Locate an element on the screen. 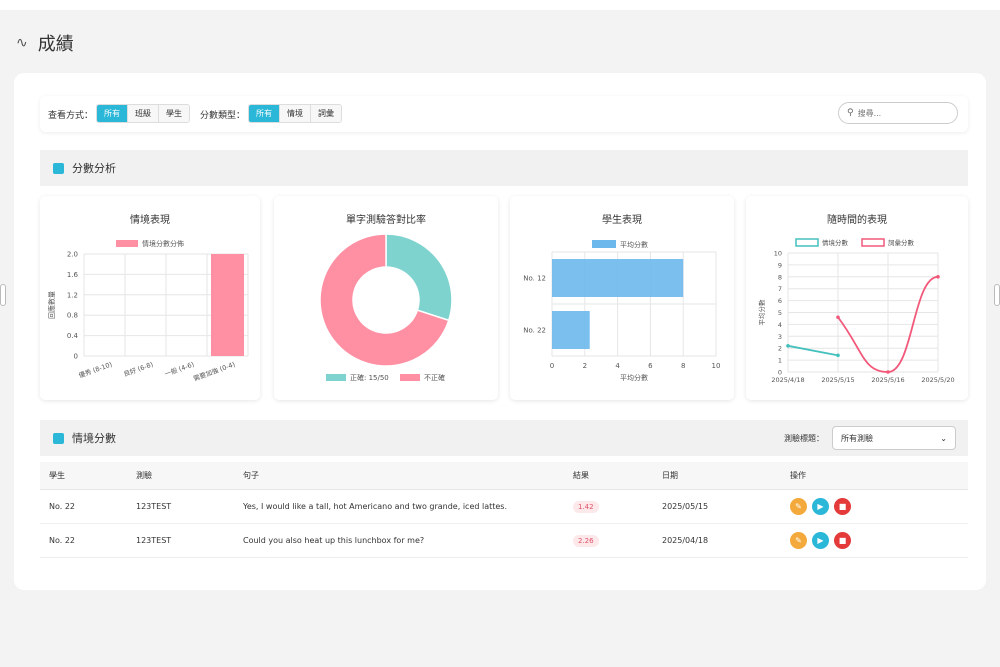 This screenshot has width=1000, height=667. x-tick-label: 良好 (6-8) is located at coordinates (138, 368).